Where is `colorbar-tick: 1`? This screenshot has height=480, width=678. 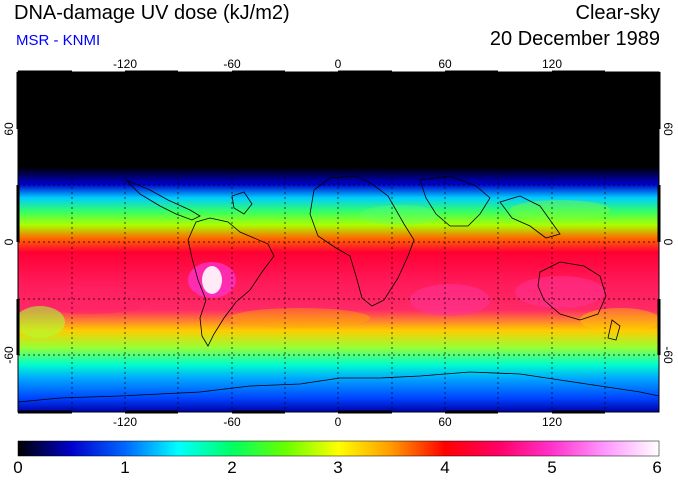 colorbar-tick: 1 is located at coordinates (125, 467).